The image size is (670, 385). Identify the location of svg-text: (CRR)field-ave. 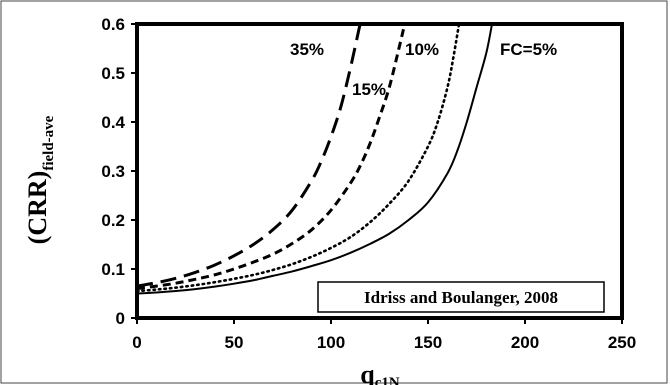
(40, 179).